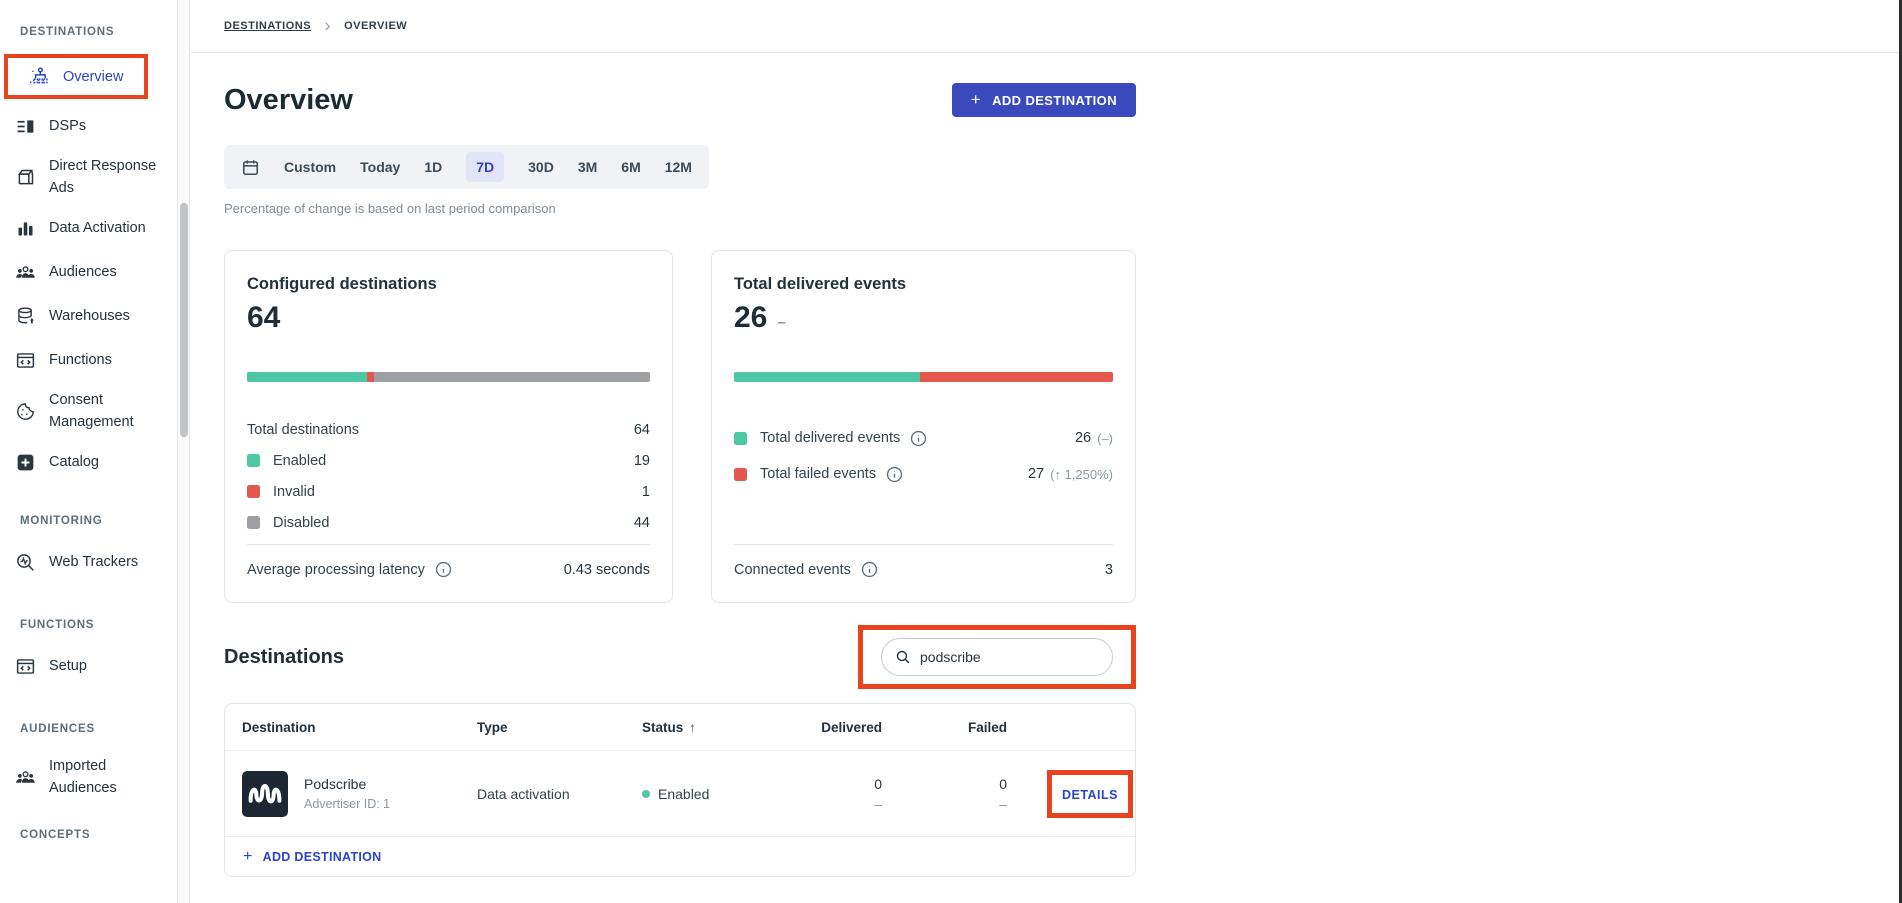  Describe the element at coordinates (1083, 438) in the screenshot. I see `stat-value: 26` at that location.